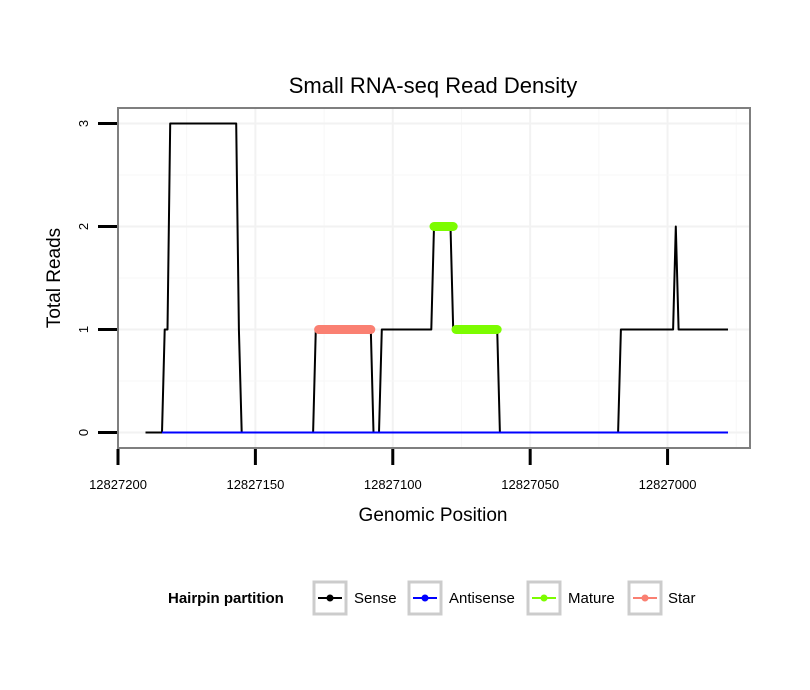  I want to click on y-tick-label: 0, so click(83, 432).